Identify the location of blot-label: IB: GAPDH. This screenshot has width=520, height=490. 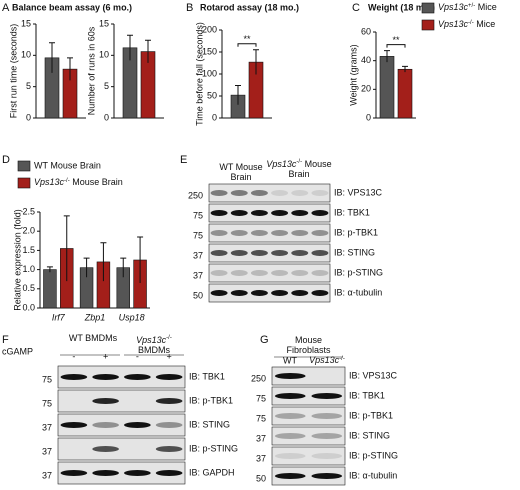
(212, 472).